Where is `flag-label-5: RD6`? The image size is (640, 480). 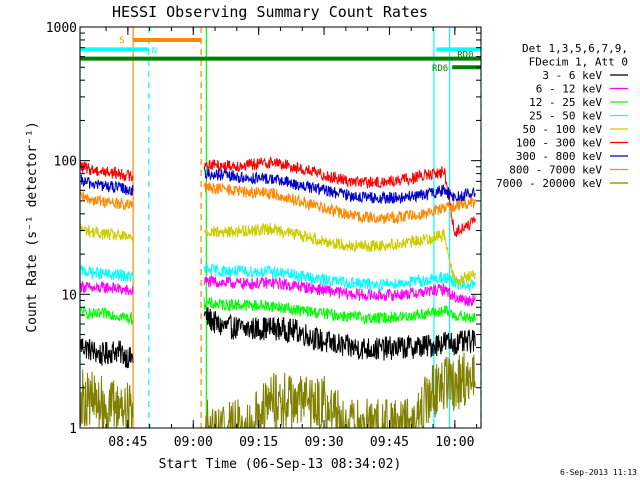
flag-label-5: RD6 is located at coordinates (440, 69).